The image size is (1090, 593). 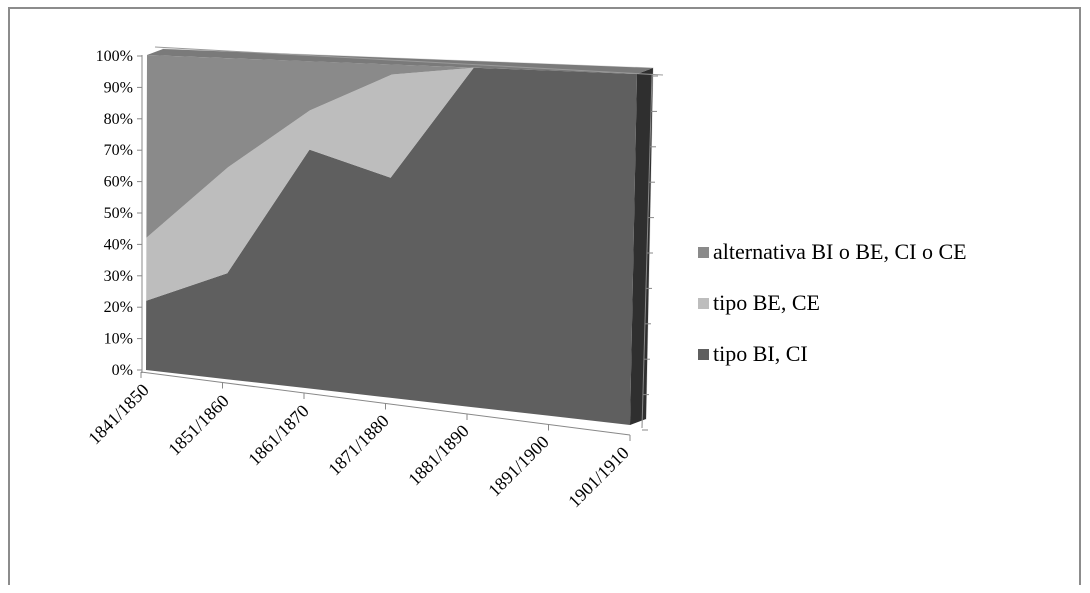 What do you see at coordinates (832, 303) in the screenshot?
I see `legend-item: tipo BE, CE` at bounding box center [832, 303].